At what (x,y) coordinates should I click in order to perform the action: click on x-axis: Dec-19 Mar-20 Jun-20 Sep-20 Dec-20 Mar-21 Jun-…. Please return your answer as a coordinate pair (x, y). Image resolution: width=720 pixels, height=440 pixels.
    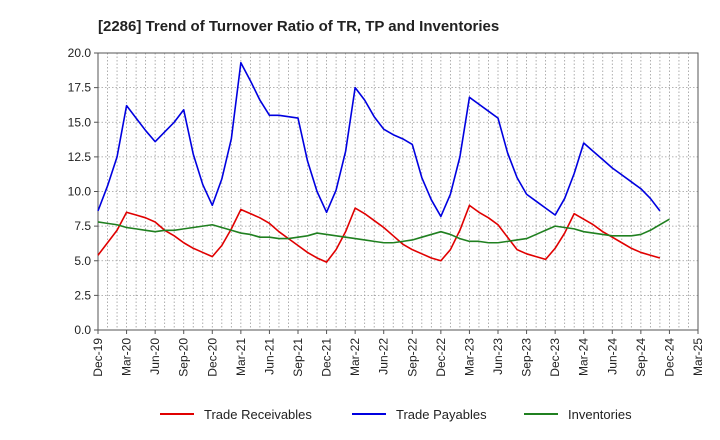
    Looking at the image, I should click on (398, 353).